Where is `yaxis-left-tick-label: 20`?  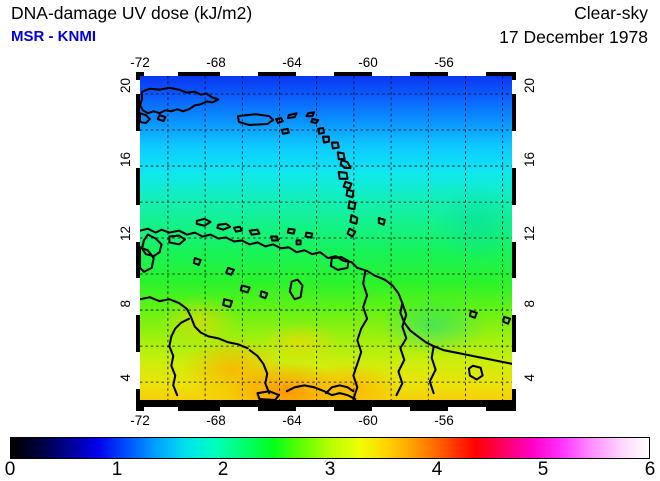 yaxis-left-tick-label: 20 is located at coordinates (125, 86).